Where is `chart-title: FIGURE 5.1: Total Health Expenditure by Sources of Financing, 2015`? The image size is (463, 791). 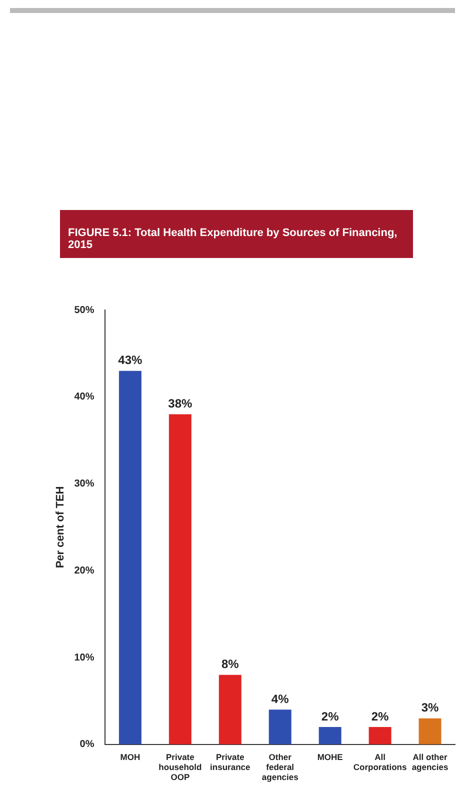
chart-title: FIGURE 5.1: Total Health Expenditure by Sources of Financing, 2015 is located at coordinates (236, 234).